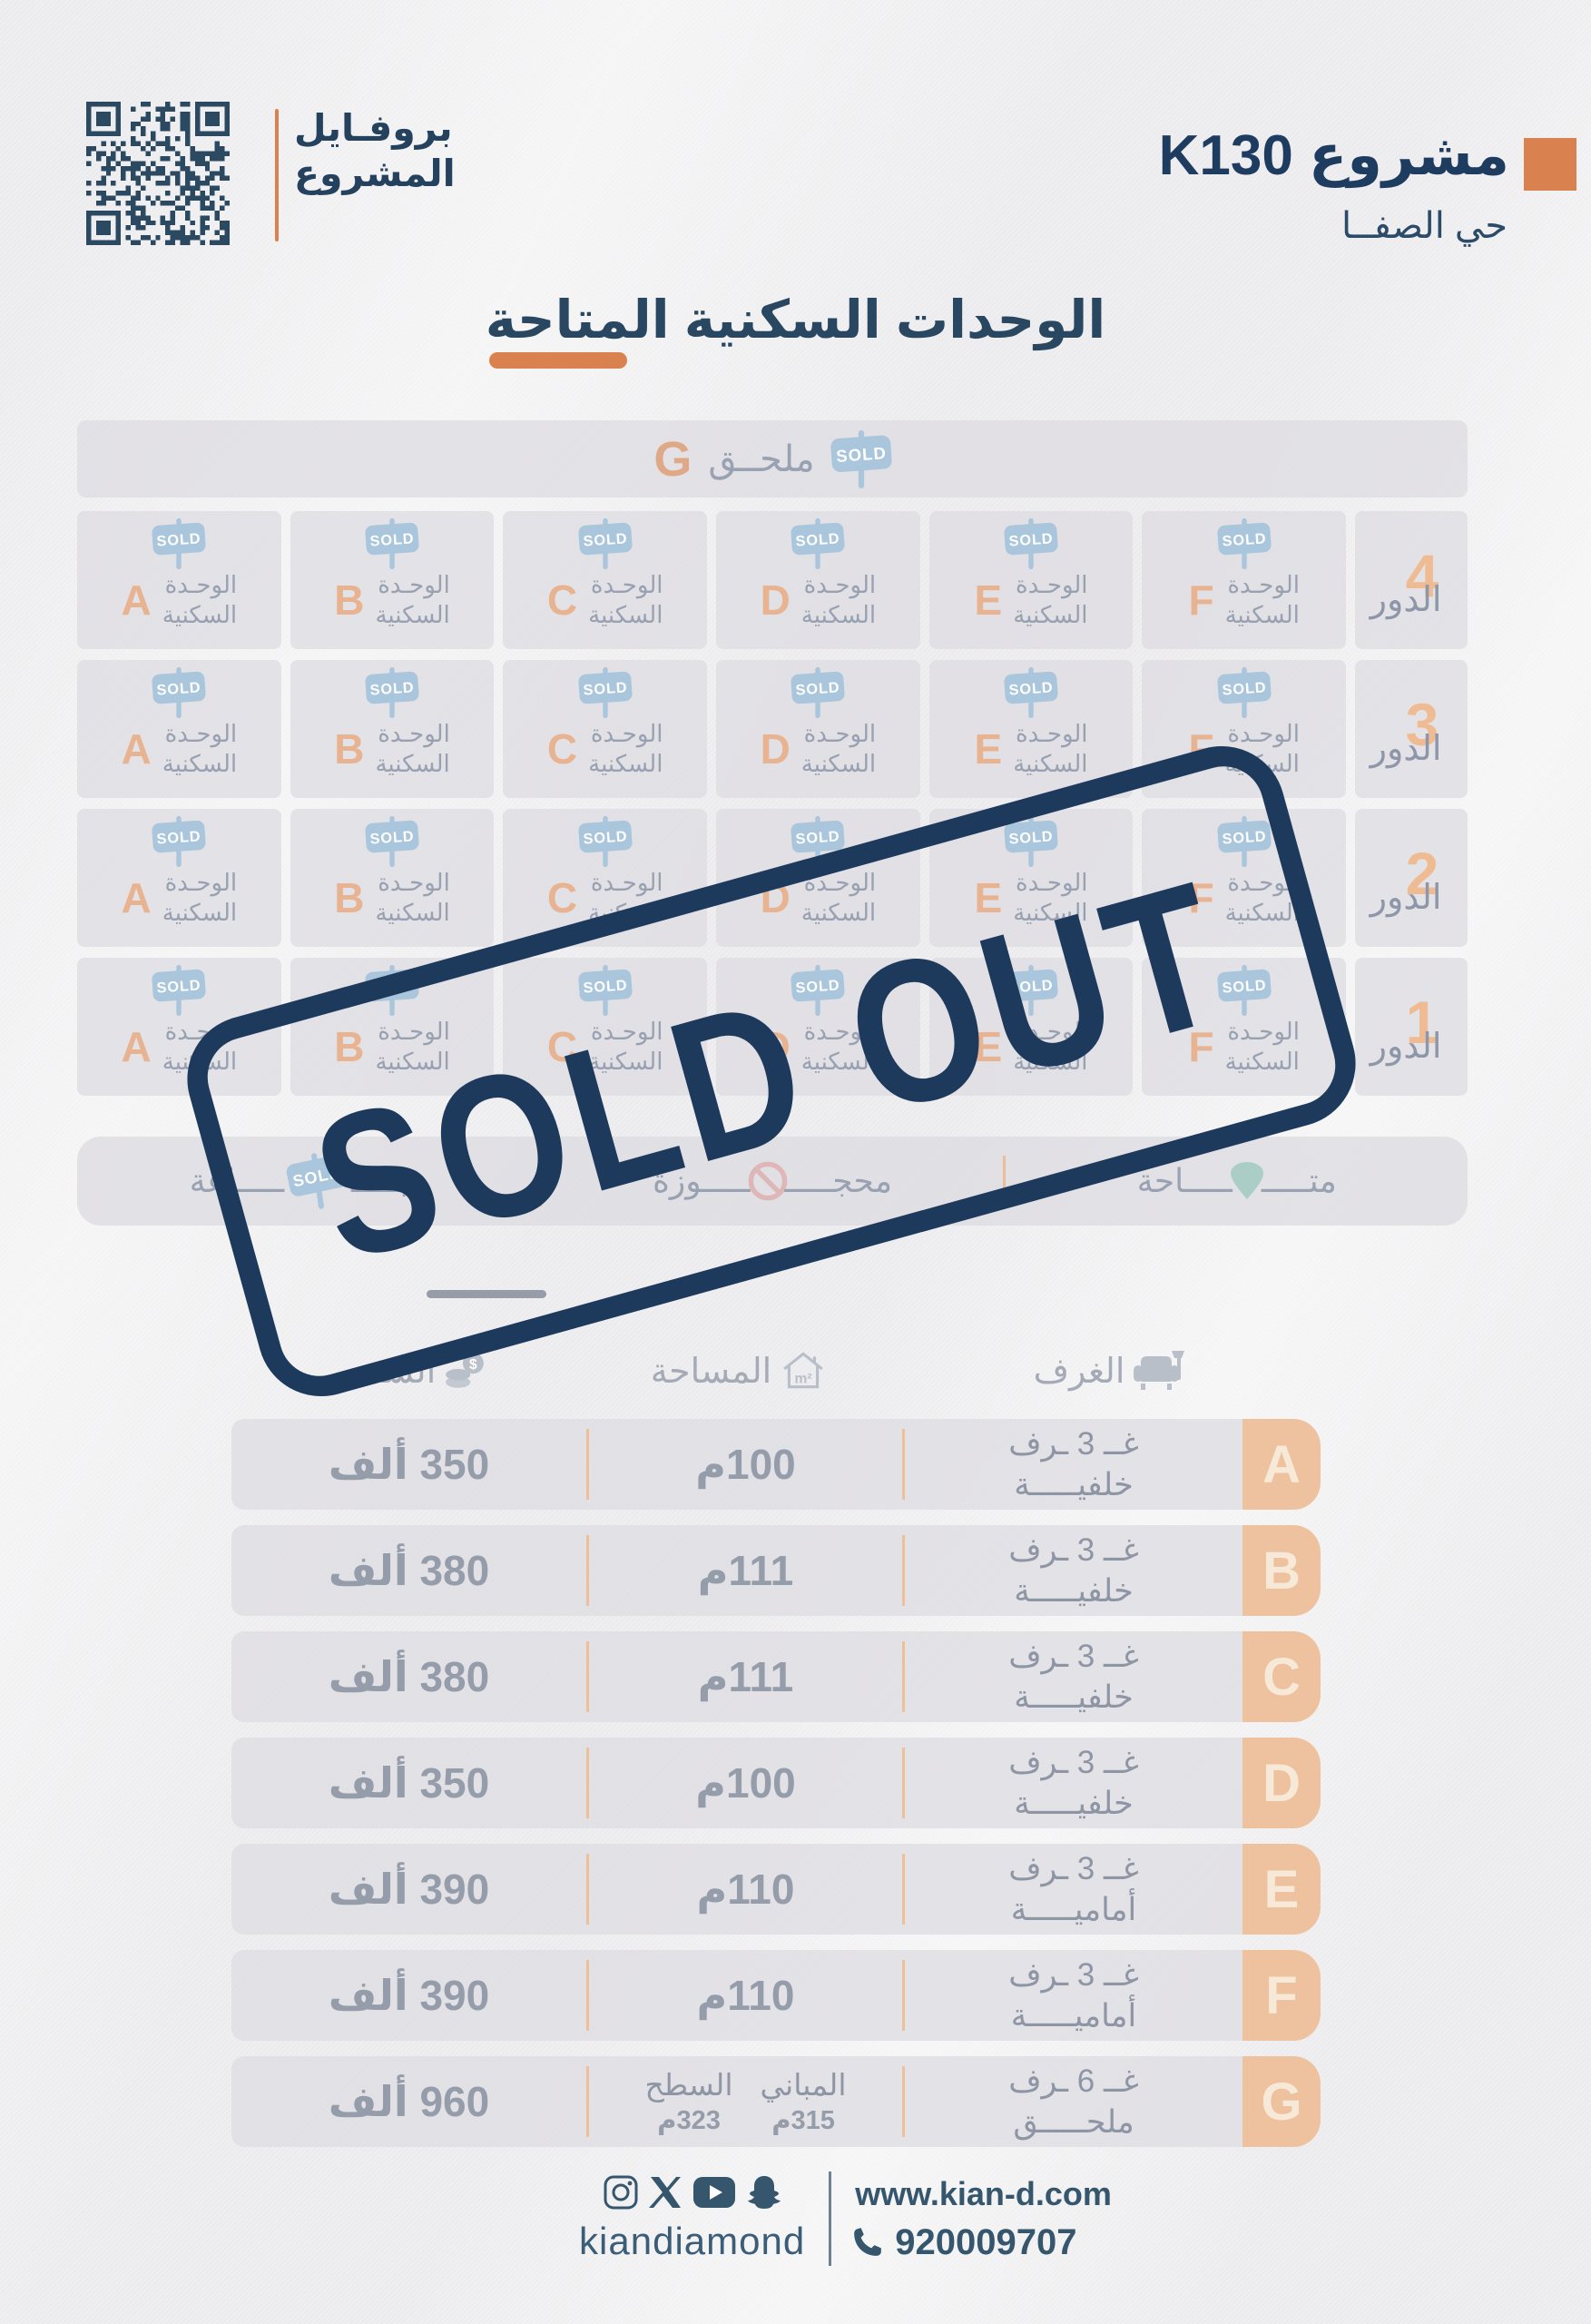  Describe the element at coordinates (1073, 1995) in the screenshot. I see `rooms-cell: غــ 3 ـرف أماميـــــة` at that location.